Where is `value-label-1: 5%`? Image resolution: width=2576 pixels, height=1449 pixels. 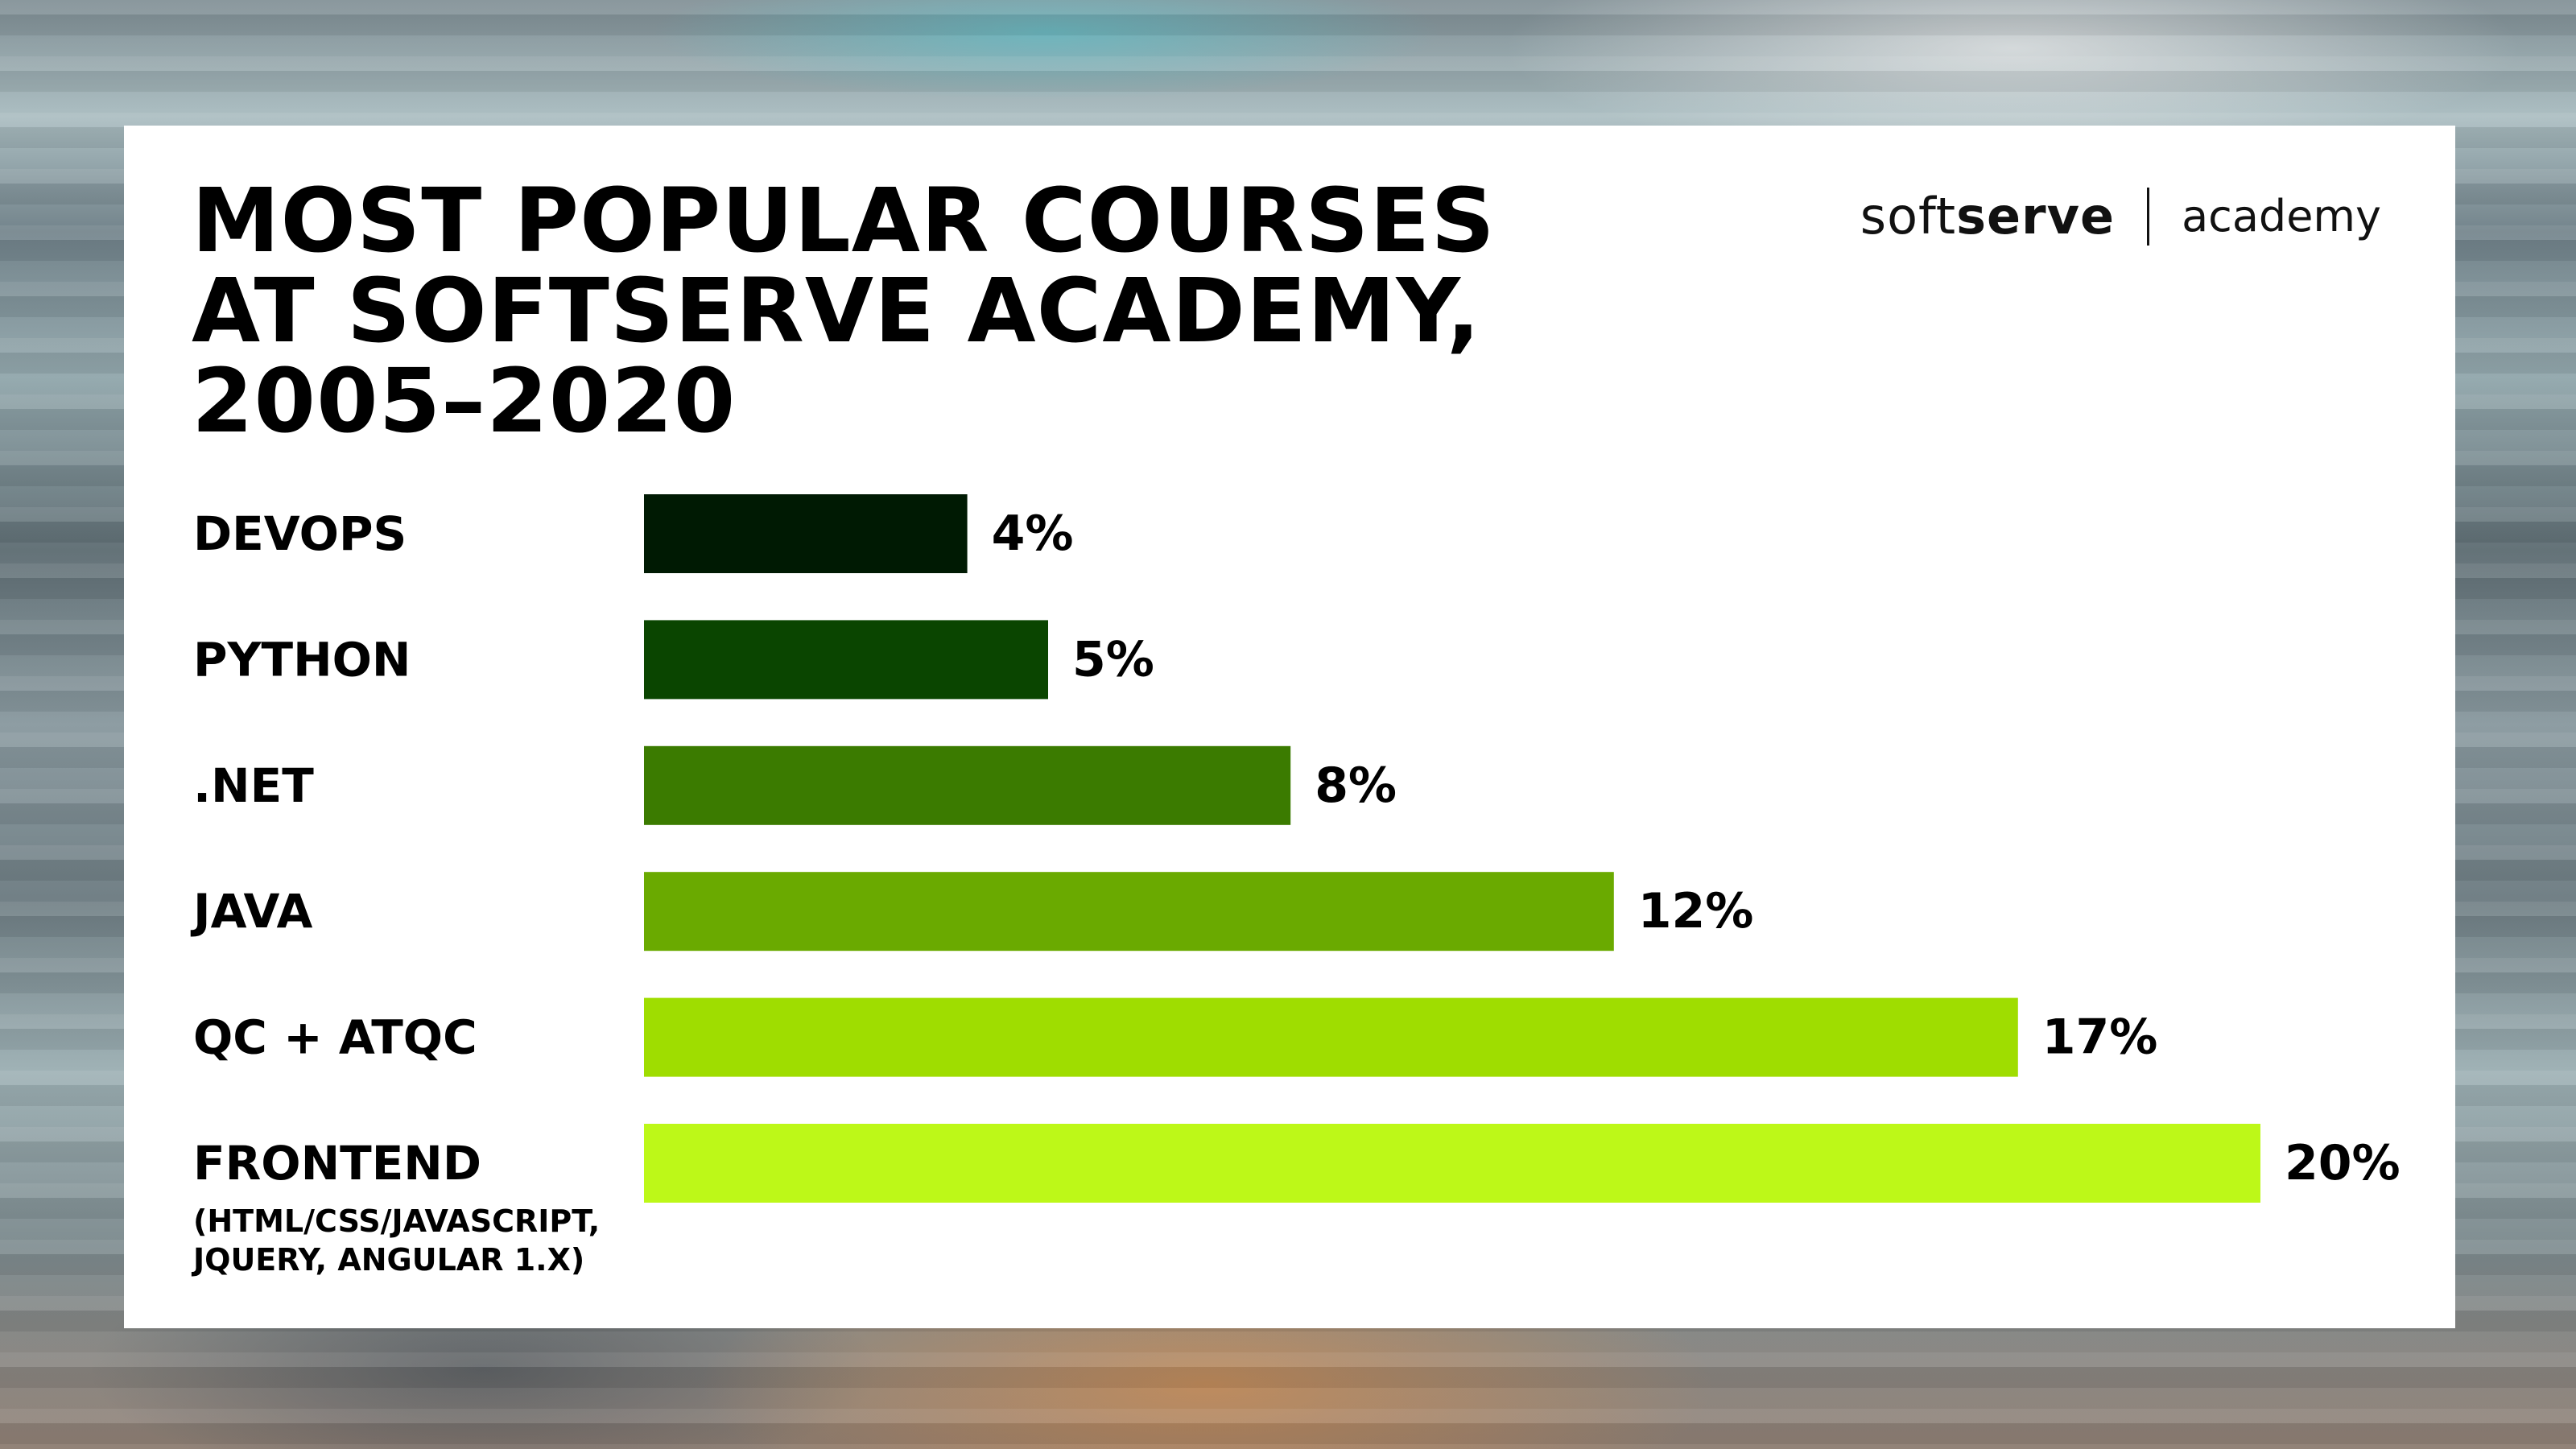 value-label-1: 5% is located at coordinates (1113, 659).